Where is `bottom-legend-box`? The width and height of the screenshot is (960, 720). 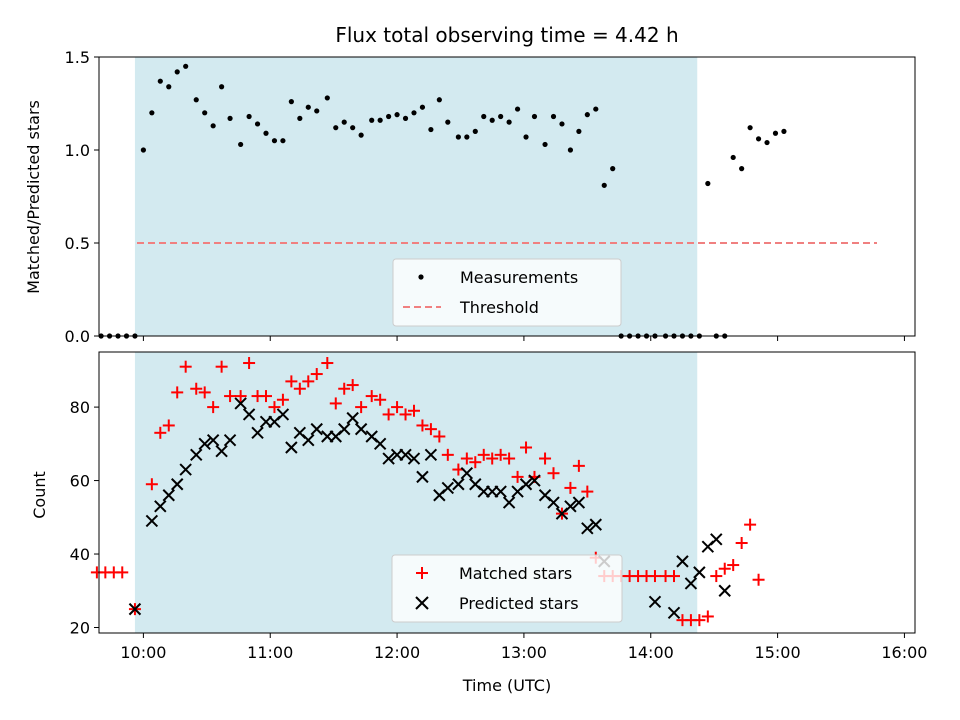 bottom-legend-box is located at coordinates (507, 588).